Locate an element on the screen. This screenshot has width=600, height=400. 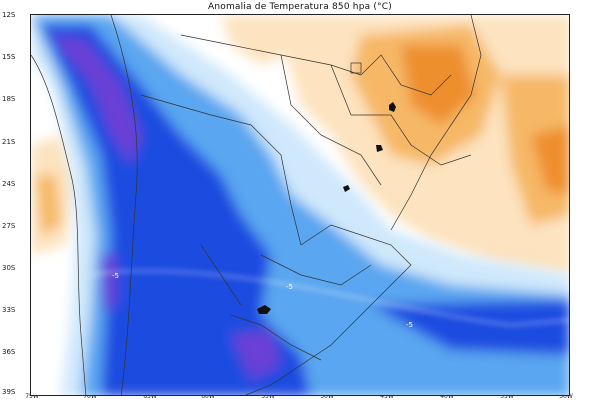
lon-label: 60W is located at coordinates (208, 396).